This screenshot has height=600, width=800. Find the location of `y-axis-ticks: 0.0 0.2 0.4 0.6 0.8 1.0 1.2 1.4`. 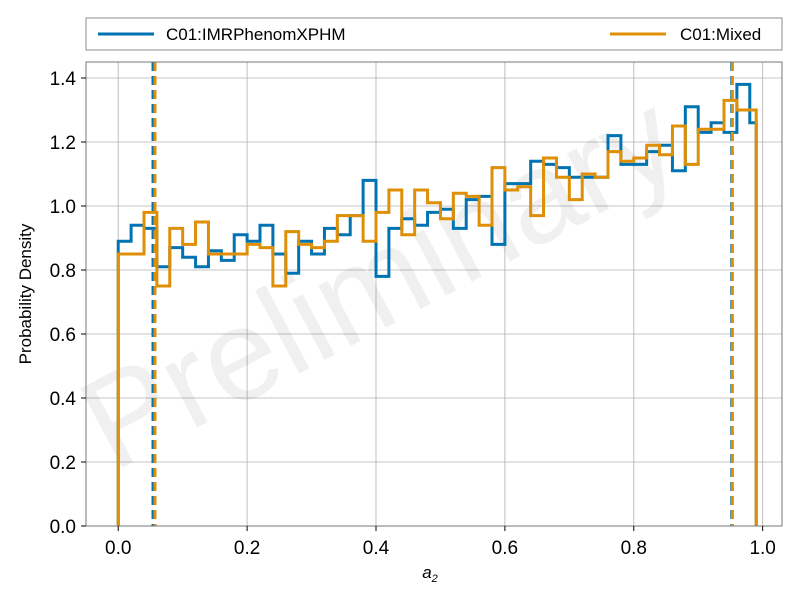

y-axis-ticks: 0.0 0.2 0.4 0.6 0.8 1.0 1.2 1.4 is located at coordinates (68, 303).